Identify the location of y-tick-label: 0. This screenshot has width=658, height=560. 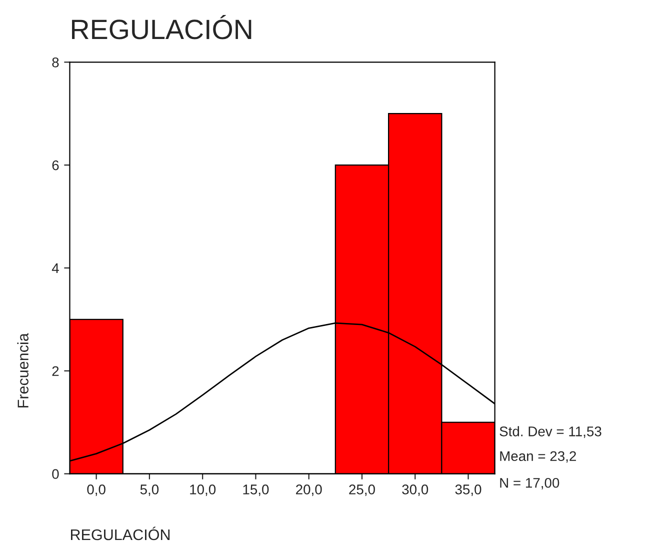
(55, 474).